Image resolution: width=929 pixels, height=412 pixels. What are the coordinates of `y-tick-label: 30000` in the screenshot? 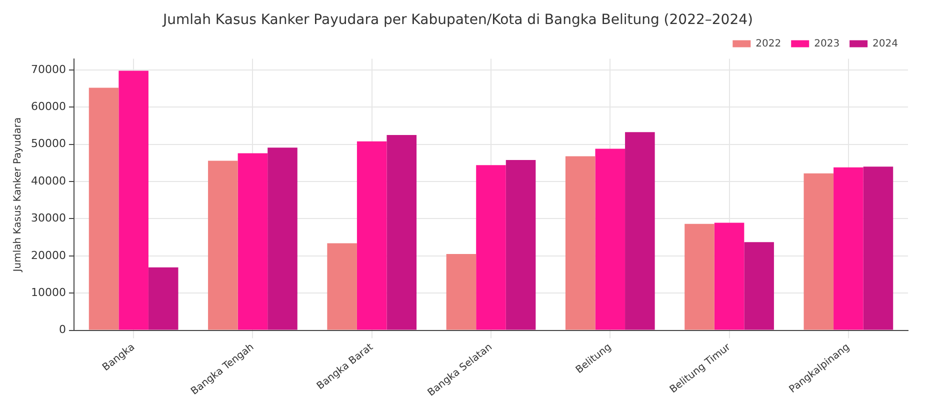 It's located at (48, 218).